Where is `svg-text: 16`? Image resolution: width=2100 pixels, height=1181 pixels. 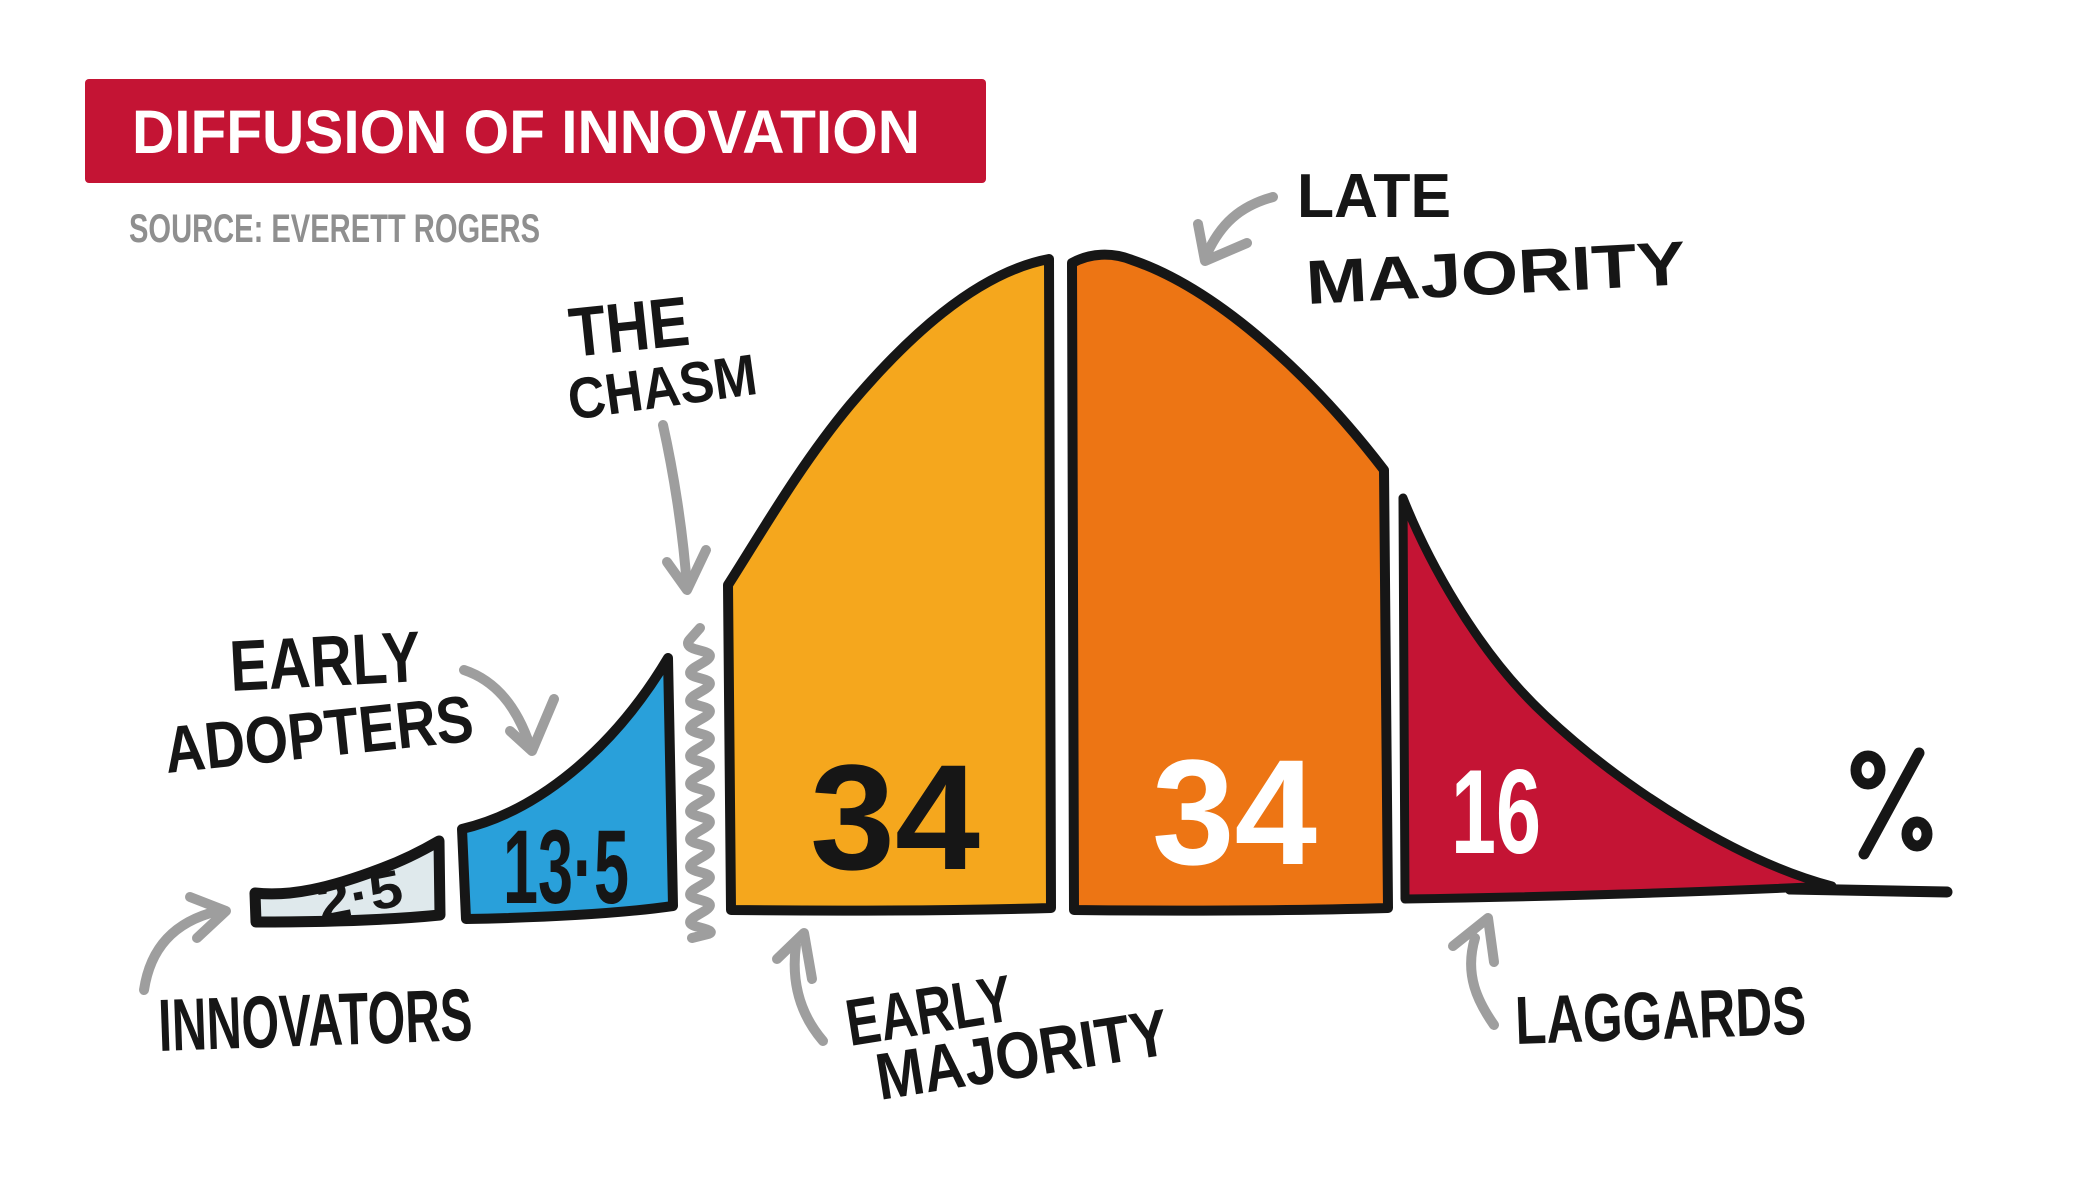 svg-text: 16 is located at coordinates (1496, 812).